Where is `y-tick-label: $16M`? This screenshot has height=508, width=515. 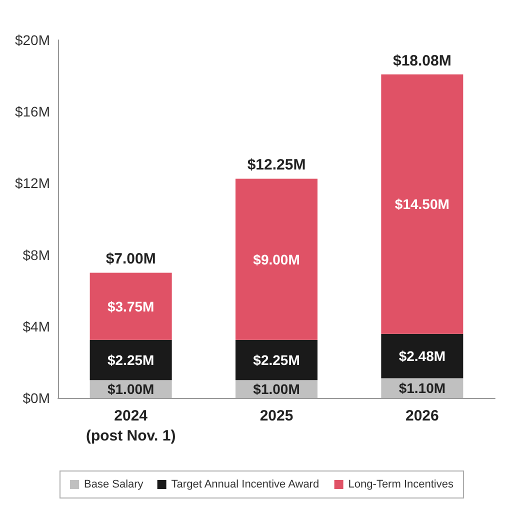
y-tick-label: $16M is located at coordinates (32, 112).